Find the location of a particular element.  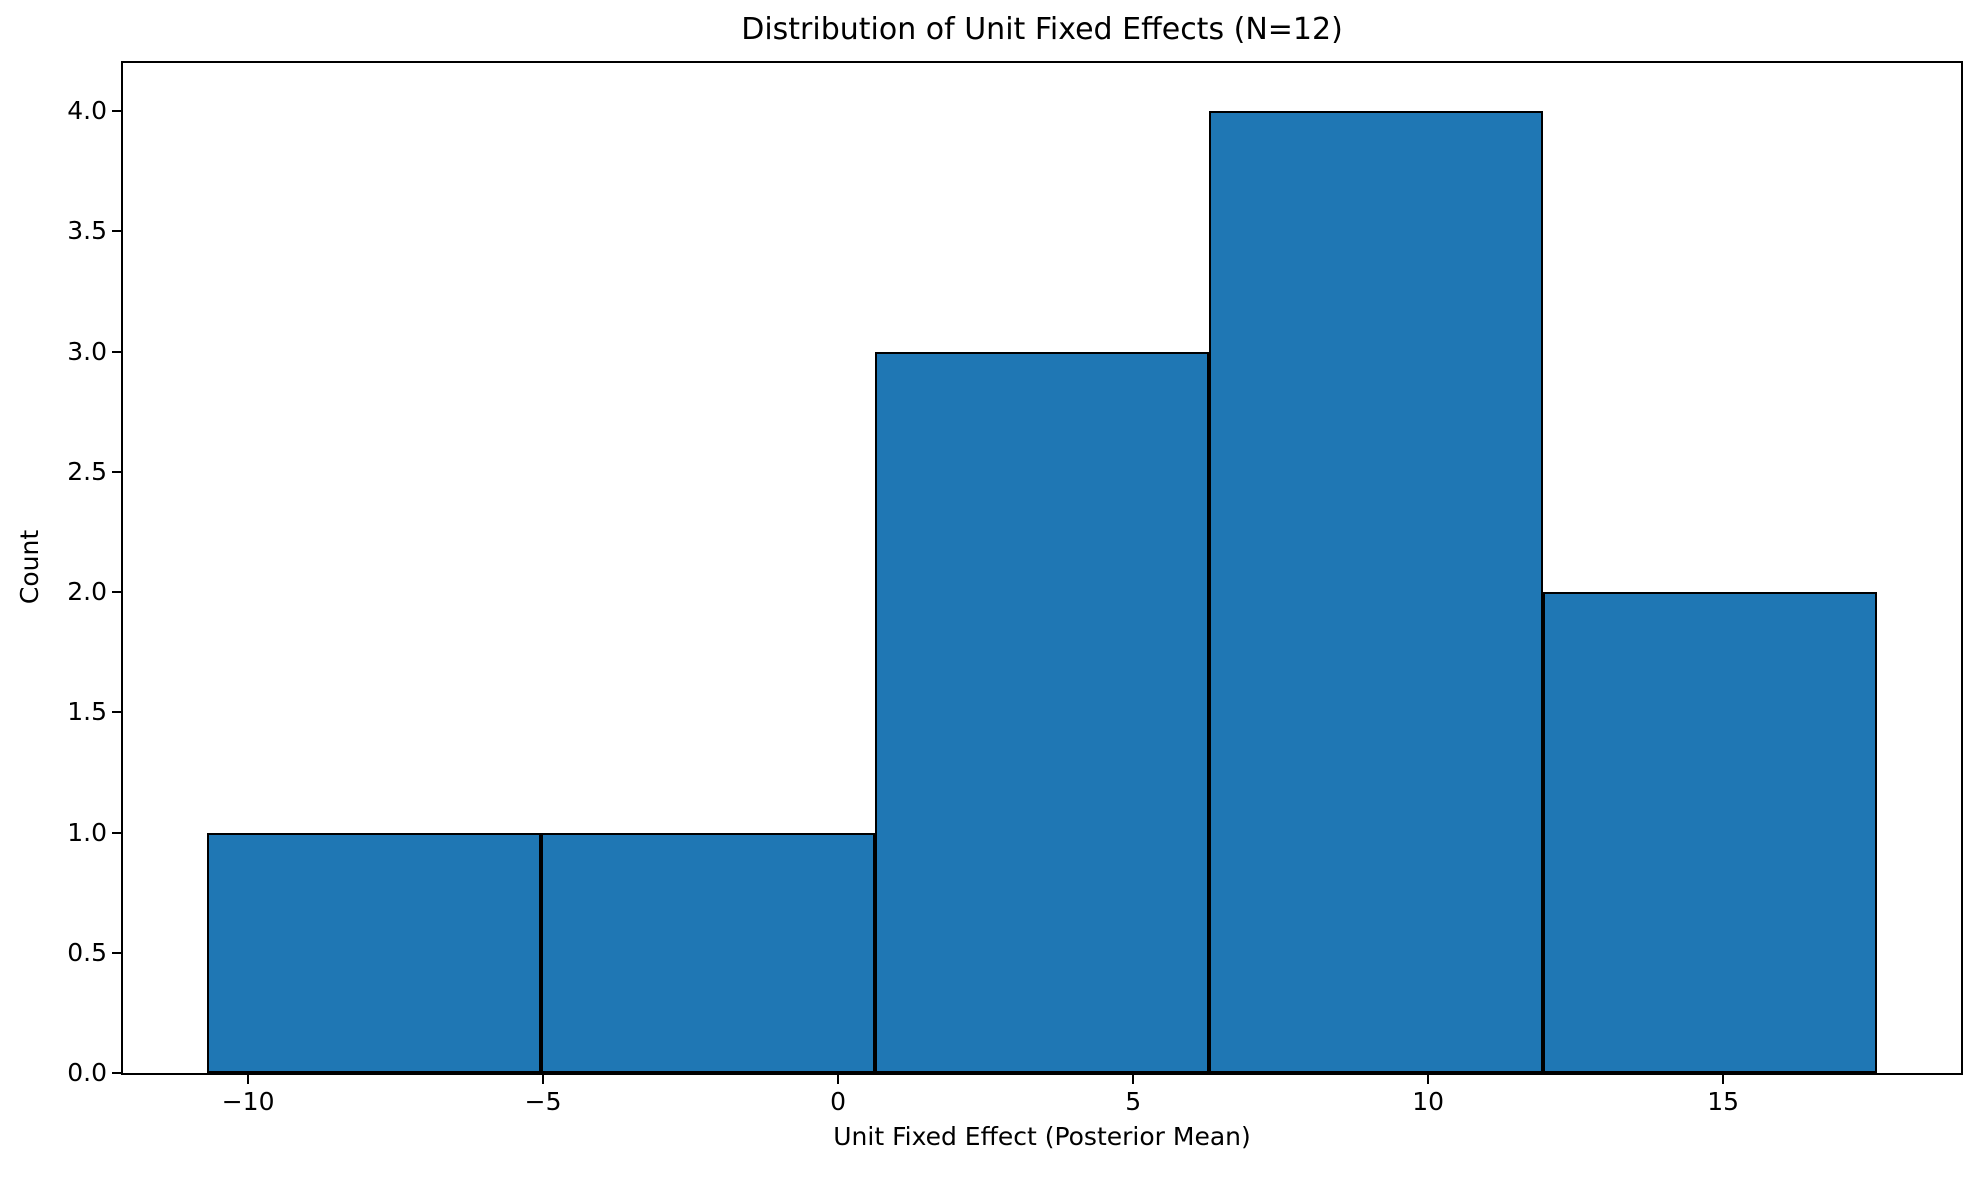

x-tick-label: 10 is located at coordinates (1428, 1101).